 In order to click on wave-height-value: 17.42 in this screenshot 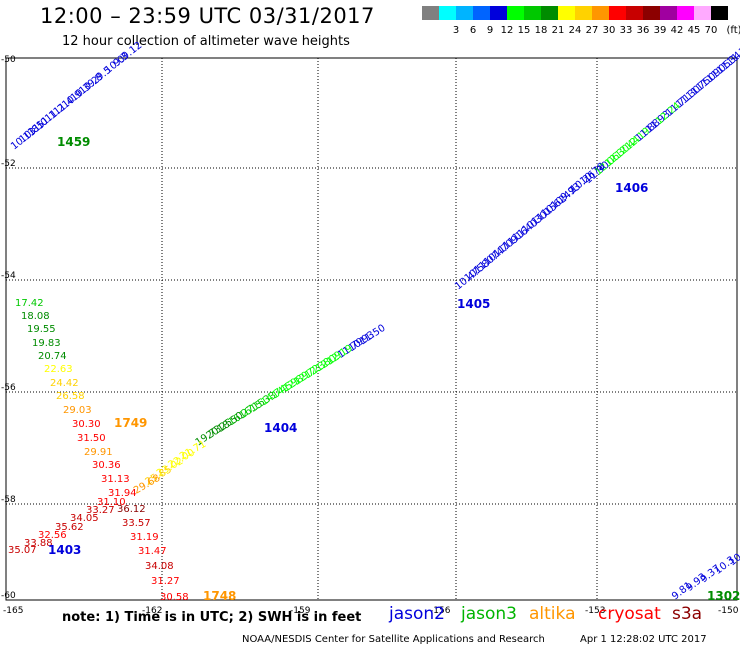, I will do `click(29, 303)`.